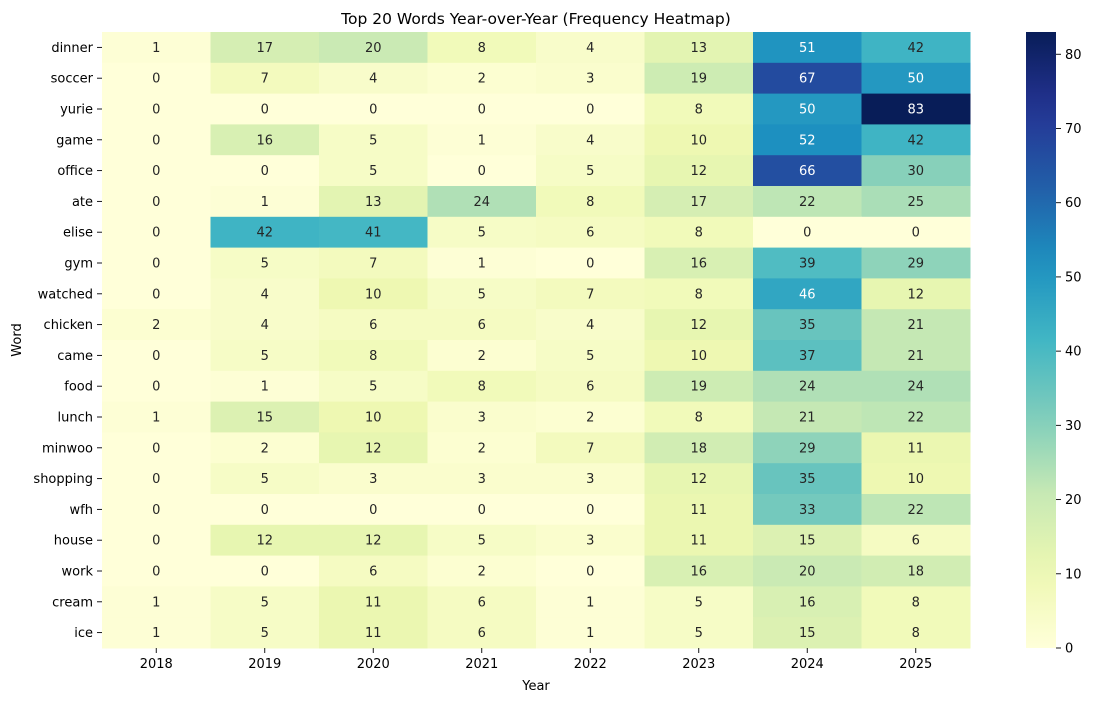 This screenshot has height=701, width=1093. What do you see at coordinates (482, 356) in the screenshot?
I see `heatmap-cell-came-2021` at bounding box center [482, 356].